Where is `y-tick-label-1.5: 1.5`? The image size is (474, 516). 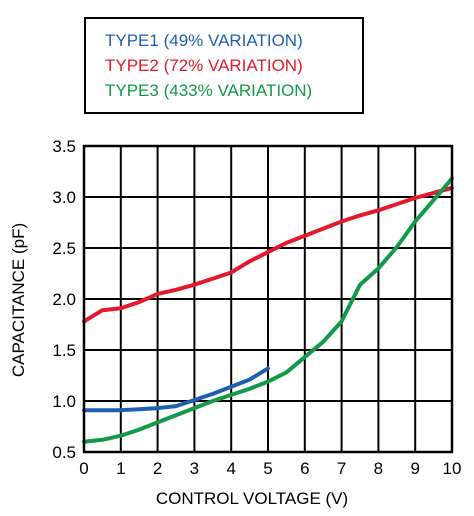
y-tick-label-1.5: 1.5 is located at coordinates (64, 350).